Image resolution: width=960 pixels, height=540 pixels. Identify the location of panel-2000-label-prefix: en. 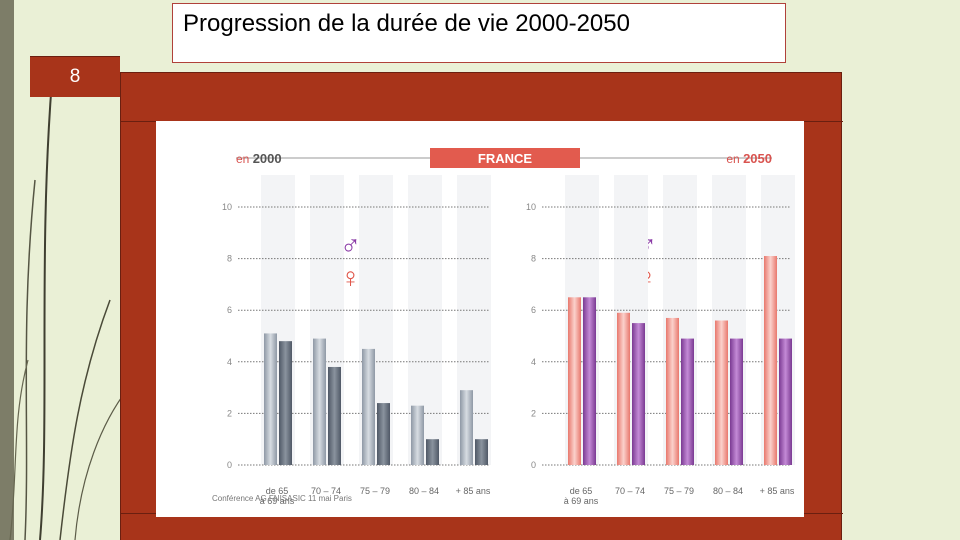
(242, 159).